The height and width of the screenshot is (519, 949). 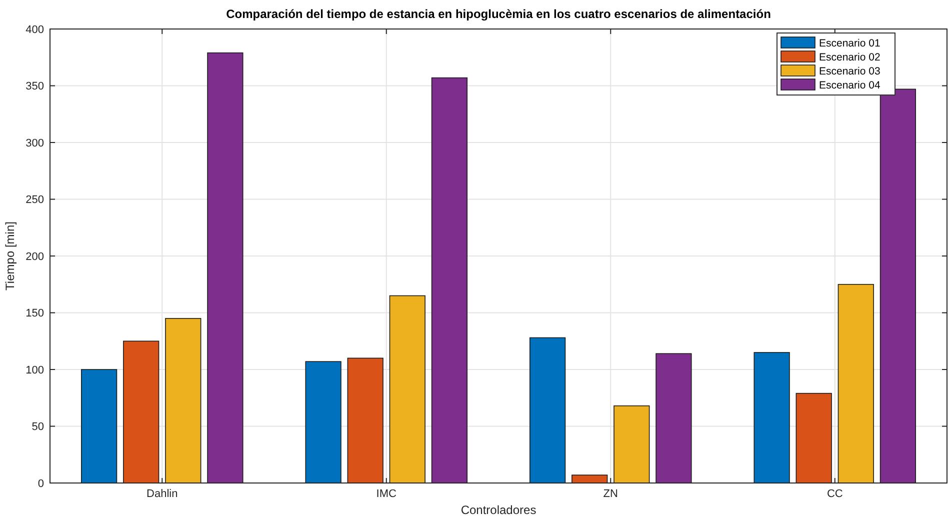 What do you see at coordinates (35, 143) in the screenshot?
I see `y-tick-label: 300` at bounding box center [35, 143].